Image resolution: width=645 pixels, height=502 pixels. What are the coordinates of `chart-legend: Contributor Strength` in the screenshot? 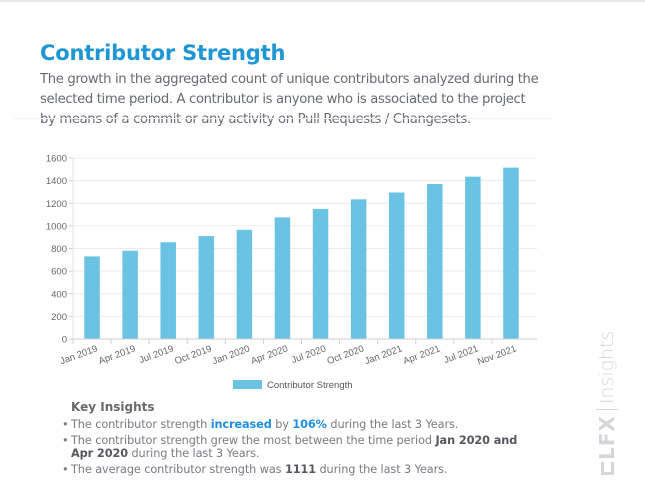 It's located at (293, 385).